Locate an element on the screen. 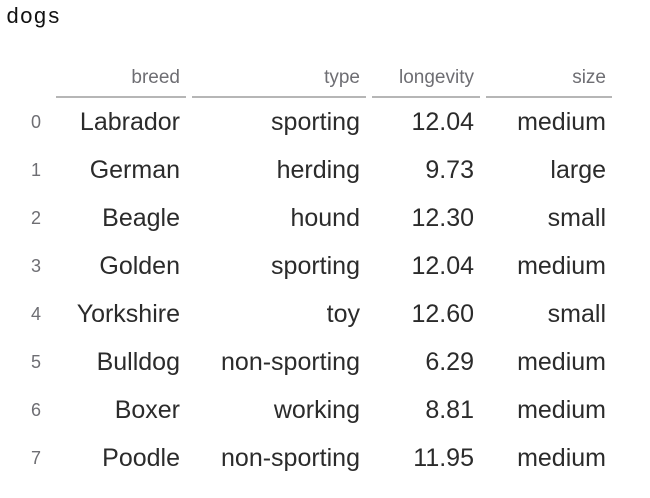 This screenshot has width=650, height=498. cell-breed: German is located at coordinates (134, 169).